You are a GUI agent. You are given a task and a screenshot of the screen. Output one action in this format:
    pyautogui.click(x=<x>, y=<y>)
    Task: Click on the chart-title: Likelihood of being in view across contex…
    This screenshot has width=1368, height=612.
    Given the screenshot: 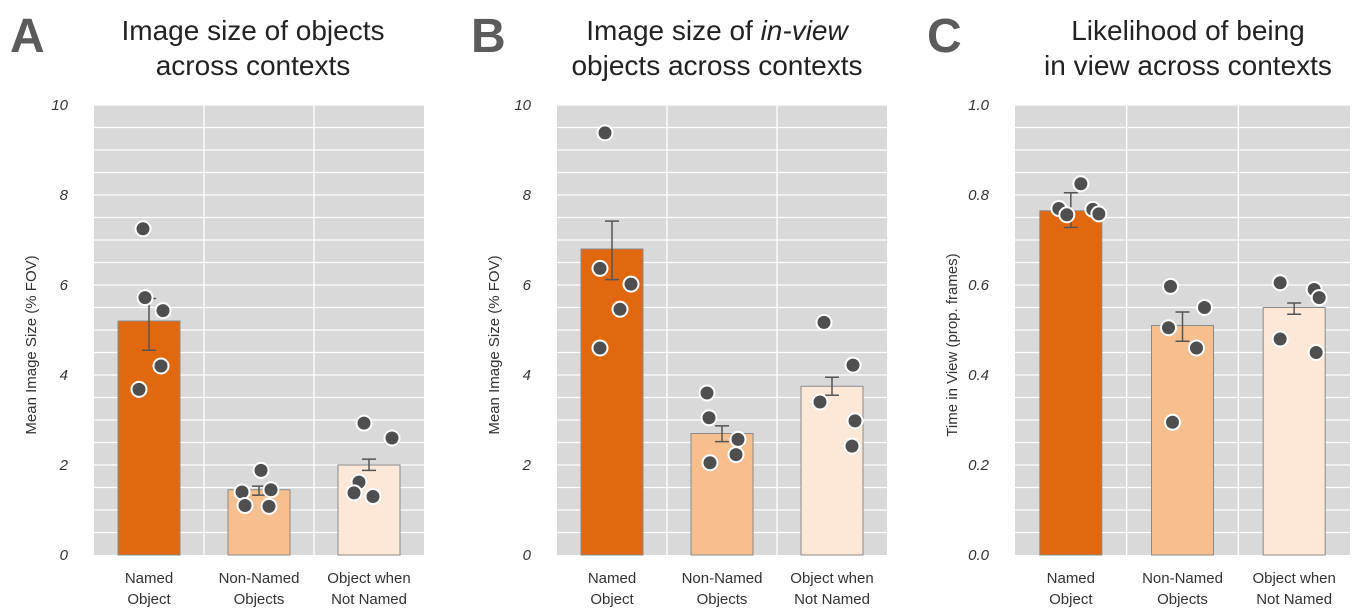 What is the action you would take?
    pyautogui.click(x=1188, y=48)
    